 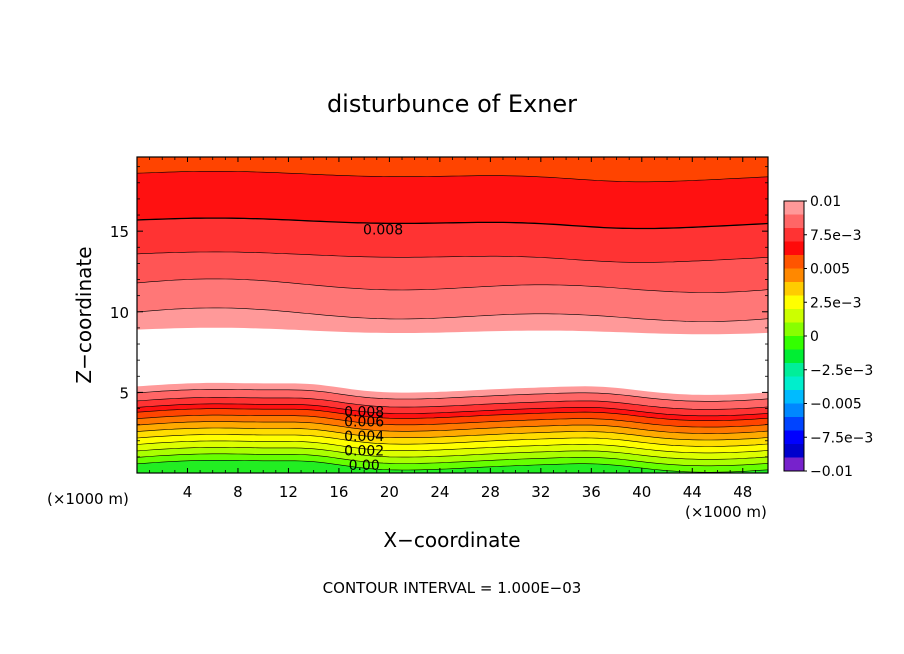 I want to click on y-unit-label: (×1000 m), so click(x=88, y=499).